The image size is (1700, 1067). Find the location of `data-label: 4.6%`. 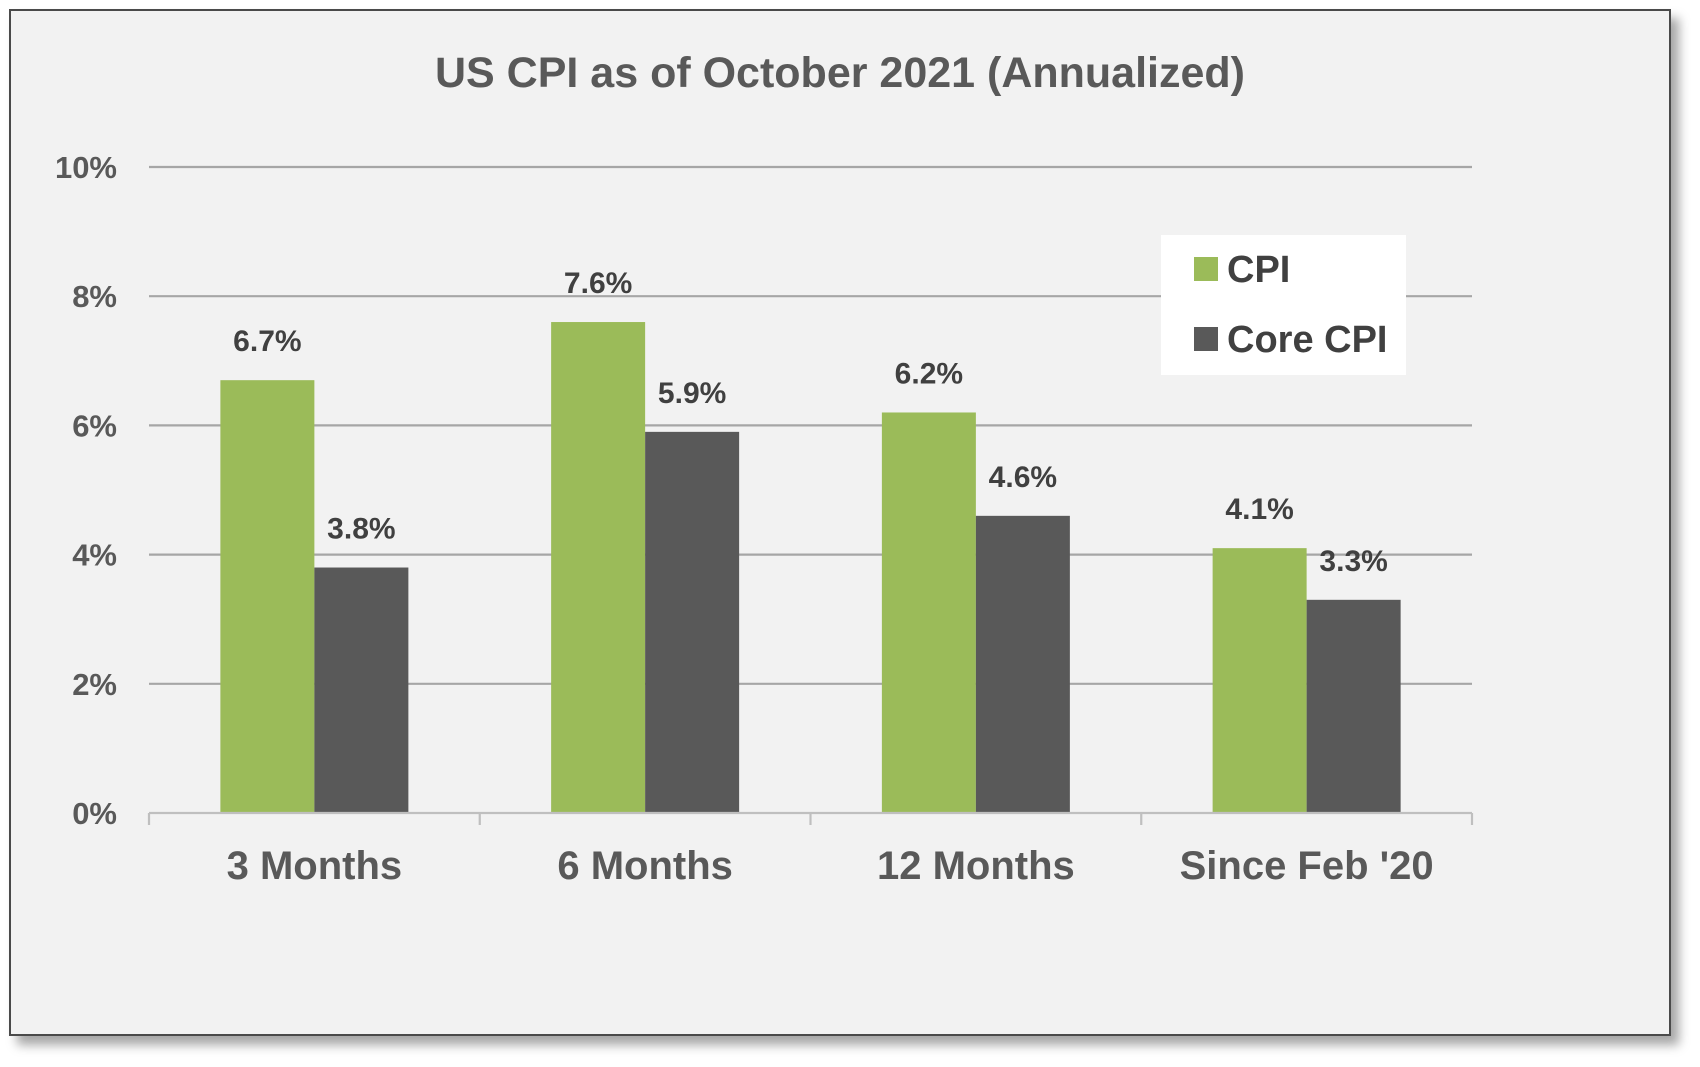

data-label: 4.6% is located at coordinates (1023, 477).